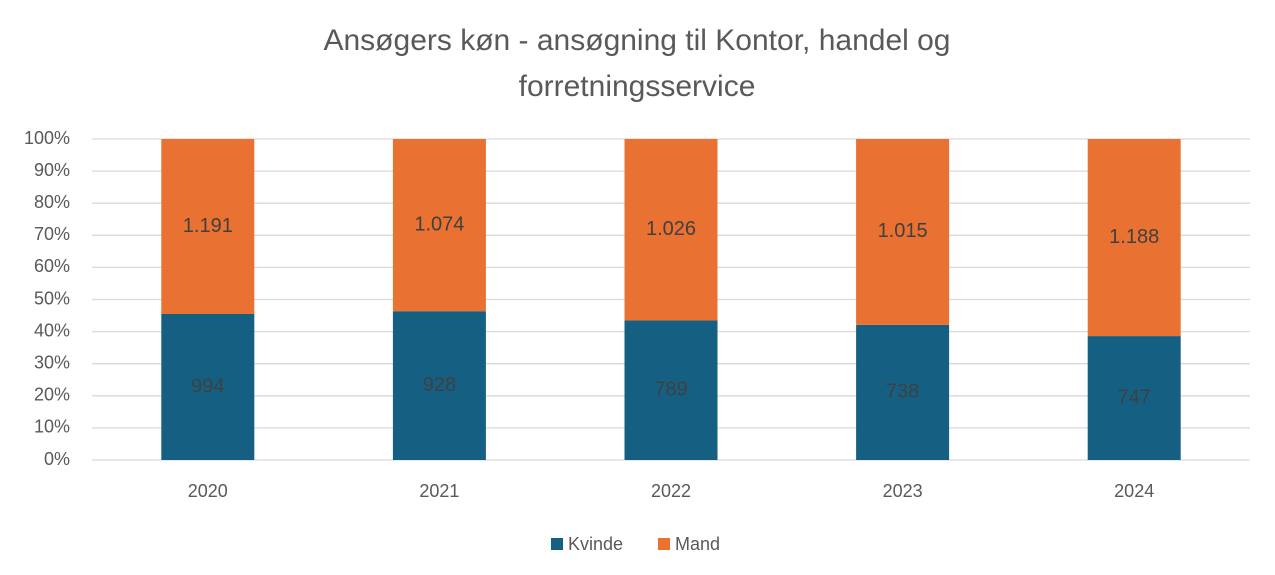  What do you see at coordinates (52, 234) in the screenshot?
I see `y-tick-label: 70%` at bounding box center [52, 234].